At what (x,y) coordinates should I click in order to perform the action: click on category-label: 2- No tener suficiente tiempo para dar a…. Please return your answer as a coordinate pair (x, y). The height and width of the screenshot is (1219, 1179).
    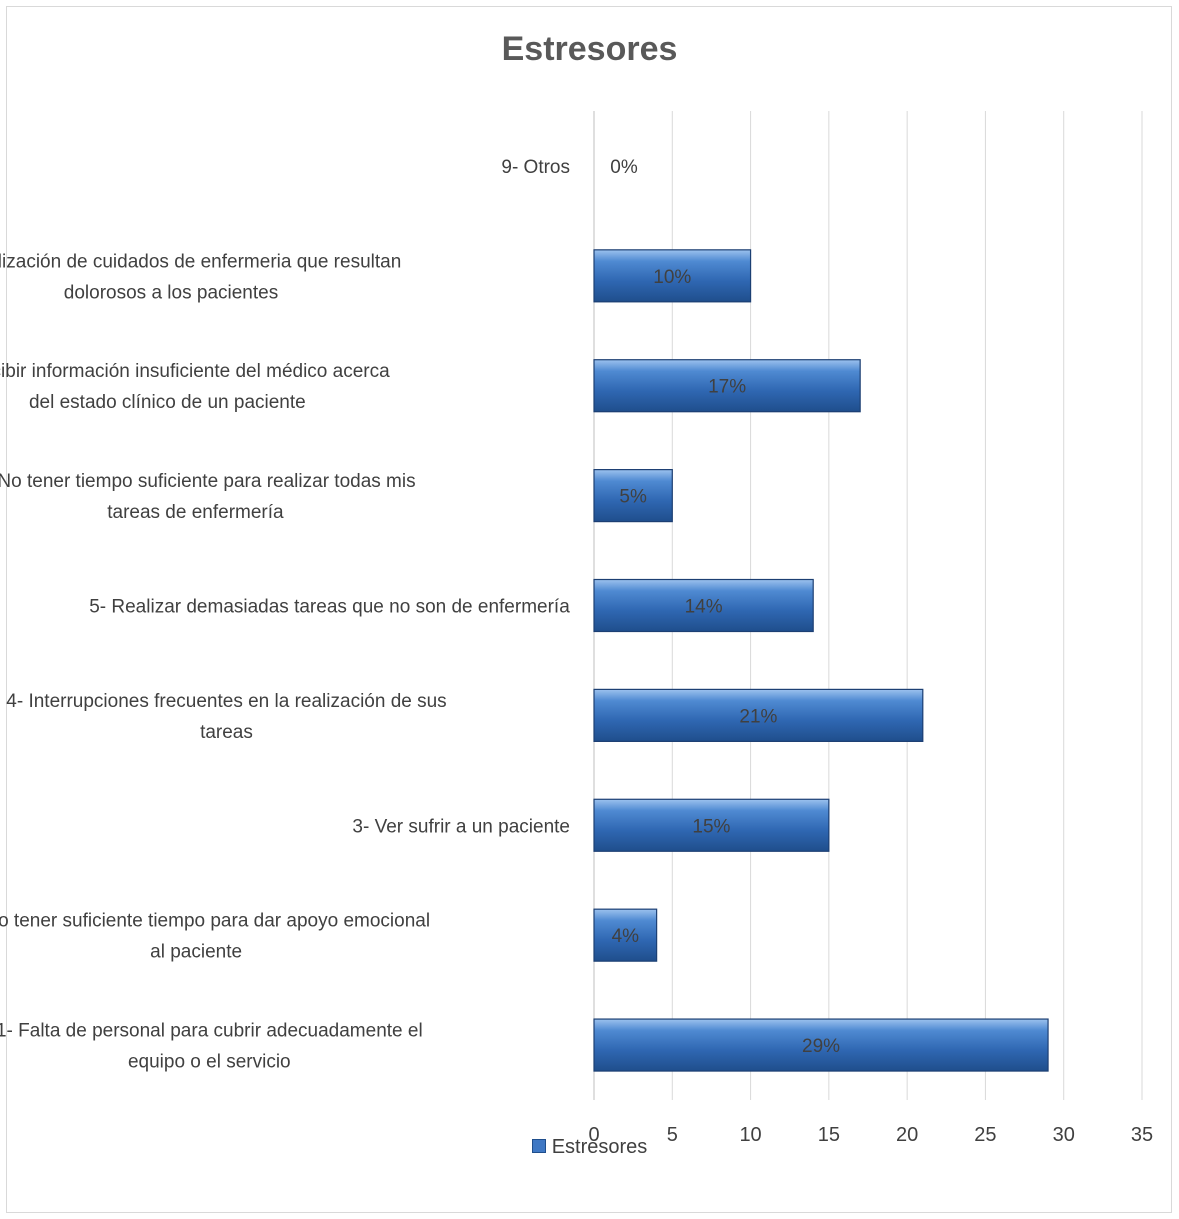
    Looking at the image, I should click on (215, 937).